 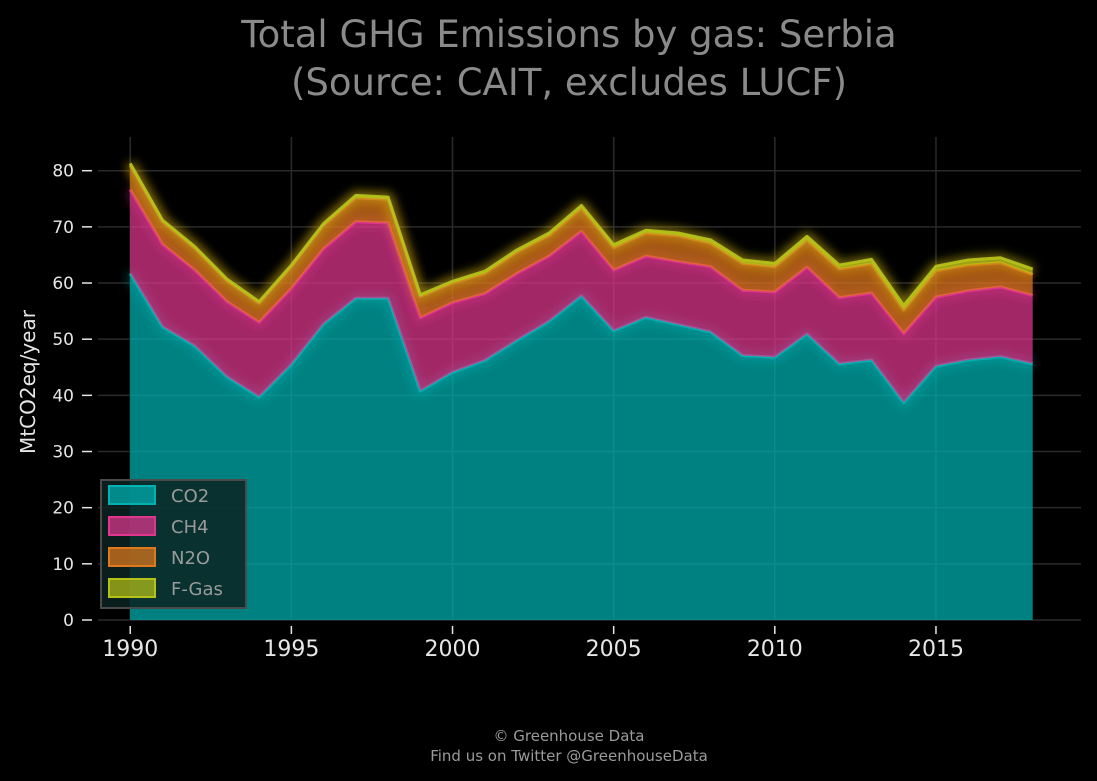 I want to click on legend-label-co2: CO2, so click(x=190, y=496).